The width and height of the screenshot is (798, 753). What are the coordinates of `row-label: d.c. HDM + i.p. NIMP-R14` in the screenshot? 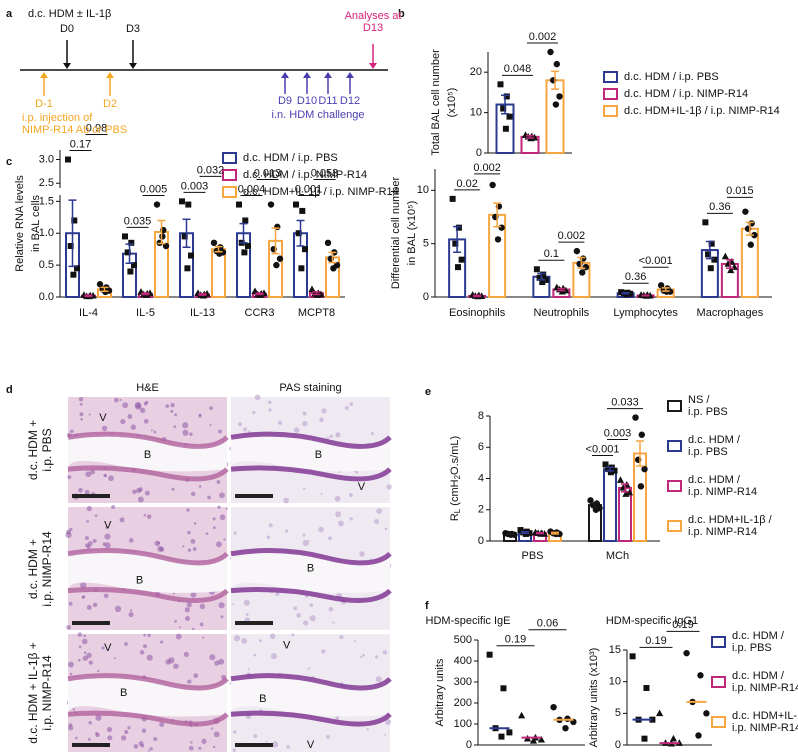 It's located at (40, 568).